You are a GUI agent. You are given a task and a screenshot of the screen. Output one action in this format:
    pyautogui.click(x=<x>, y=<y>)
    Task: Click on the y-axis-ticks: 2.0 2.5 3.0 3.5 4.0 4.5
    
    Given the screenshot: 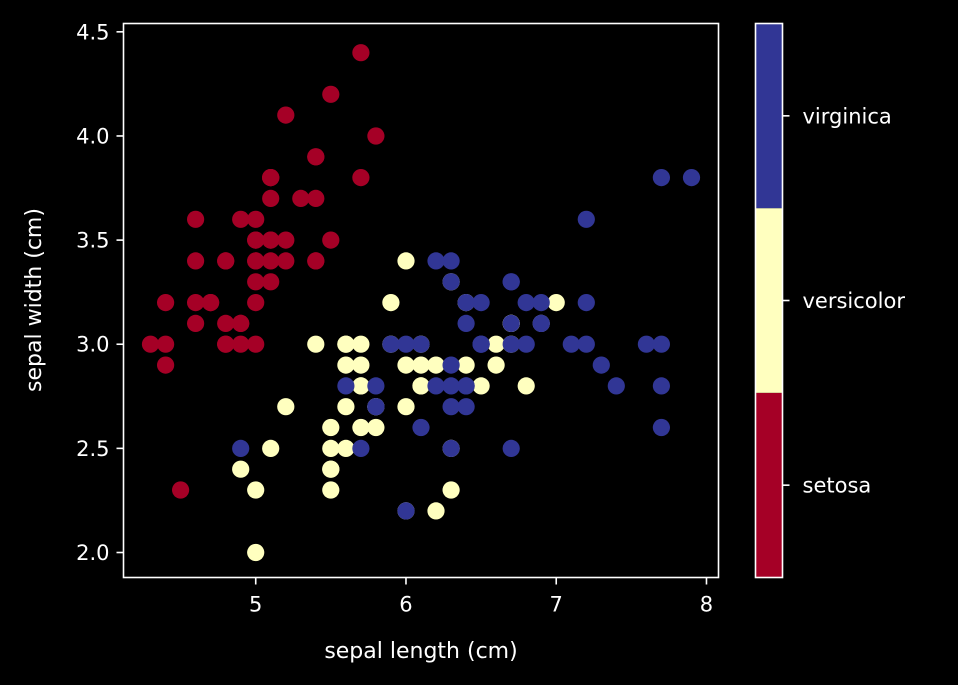 What is the action you would take?
    pyautogui.click(x=100, y=292)
    